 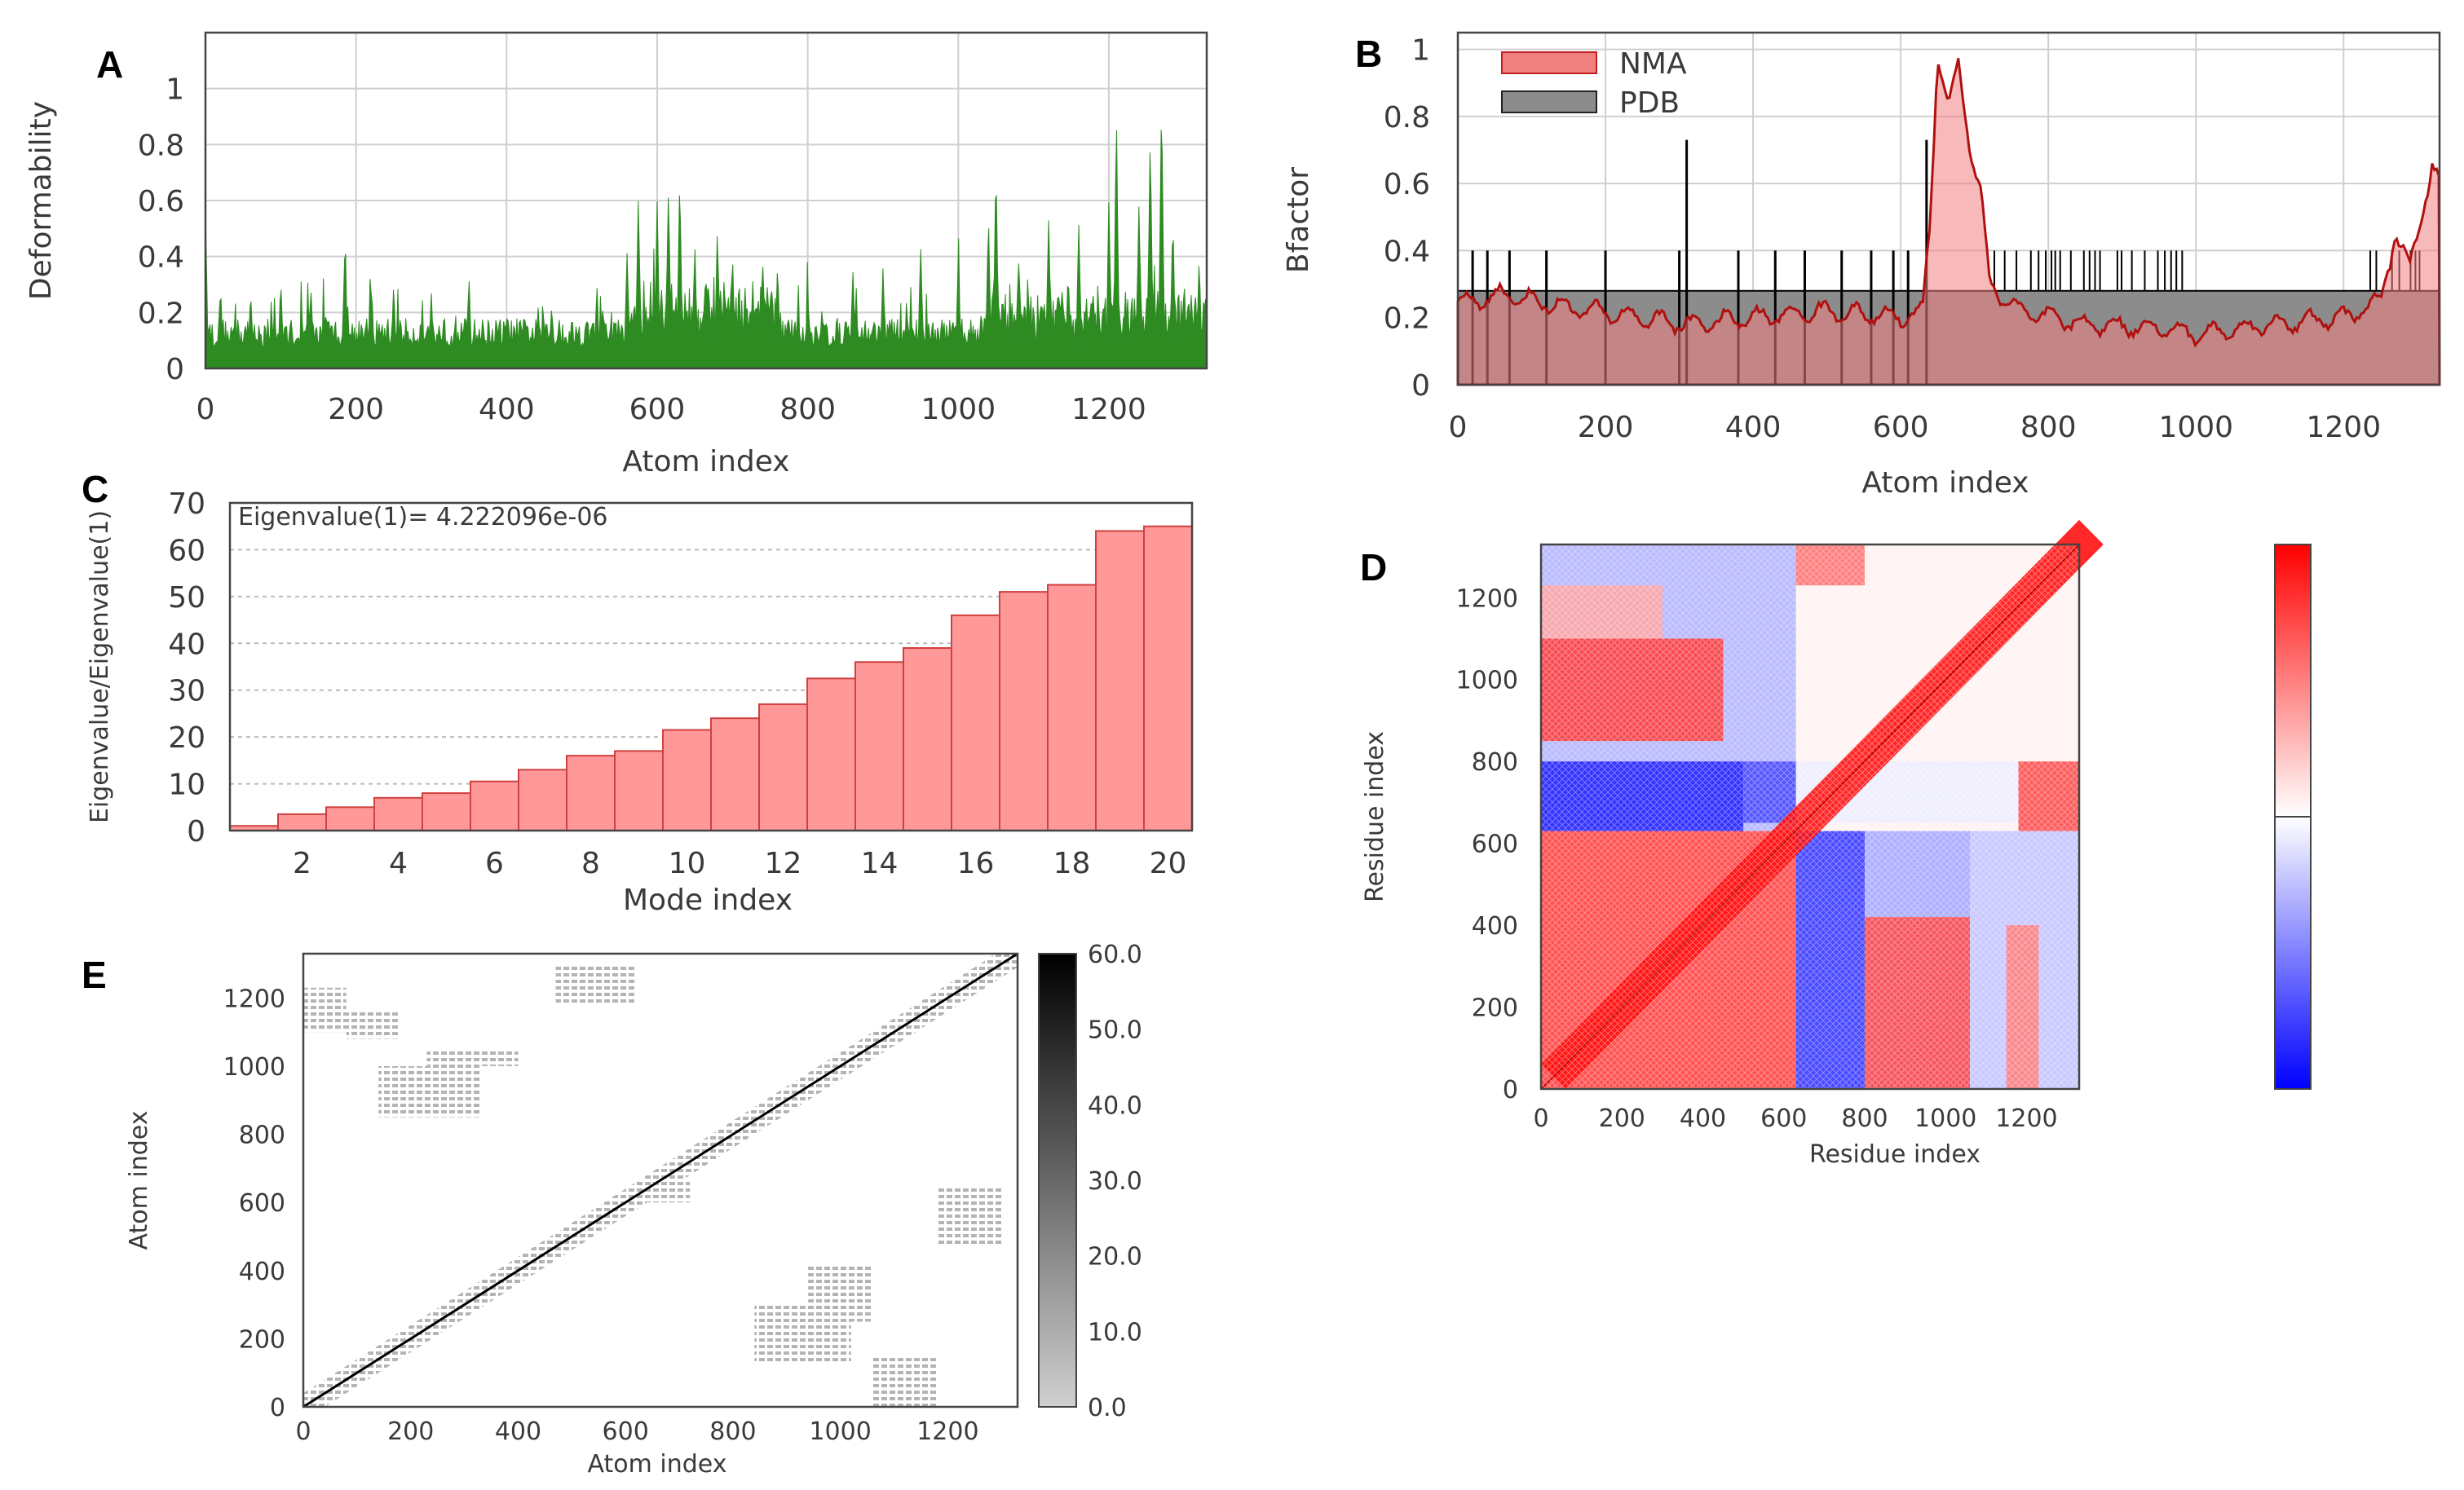 I want to click on panel-e-xlabel: Atom index, so click(x=657, y=1464).